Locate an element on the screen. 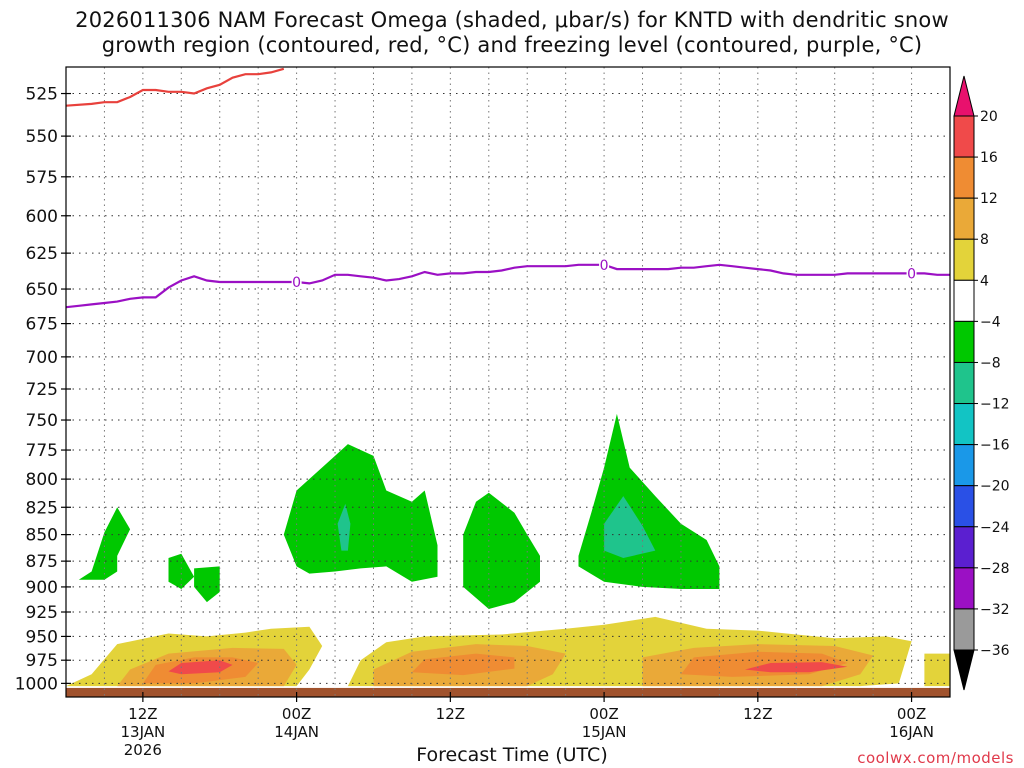 The height and width of the screenshot is (768, 1024). y-tick-label-650: 650 is located at coordinates (42, 290).